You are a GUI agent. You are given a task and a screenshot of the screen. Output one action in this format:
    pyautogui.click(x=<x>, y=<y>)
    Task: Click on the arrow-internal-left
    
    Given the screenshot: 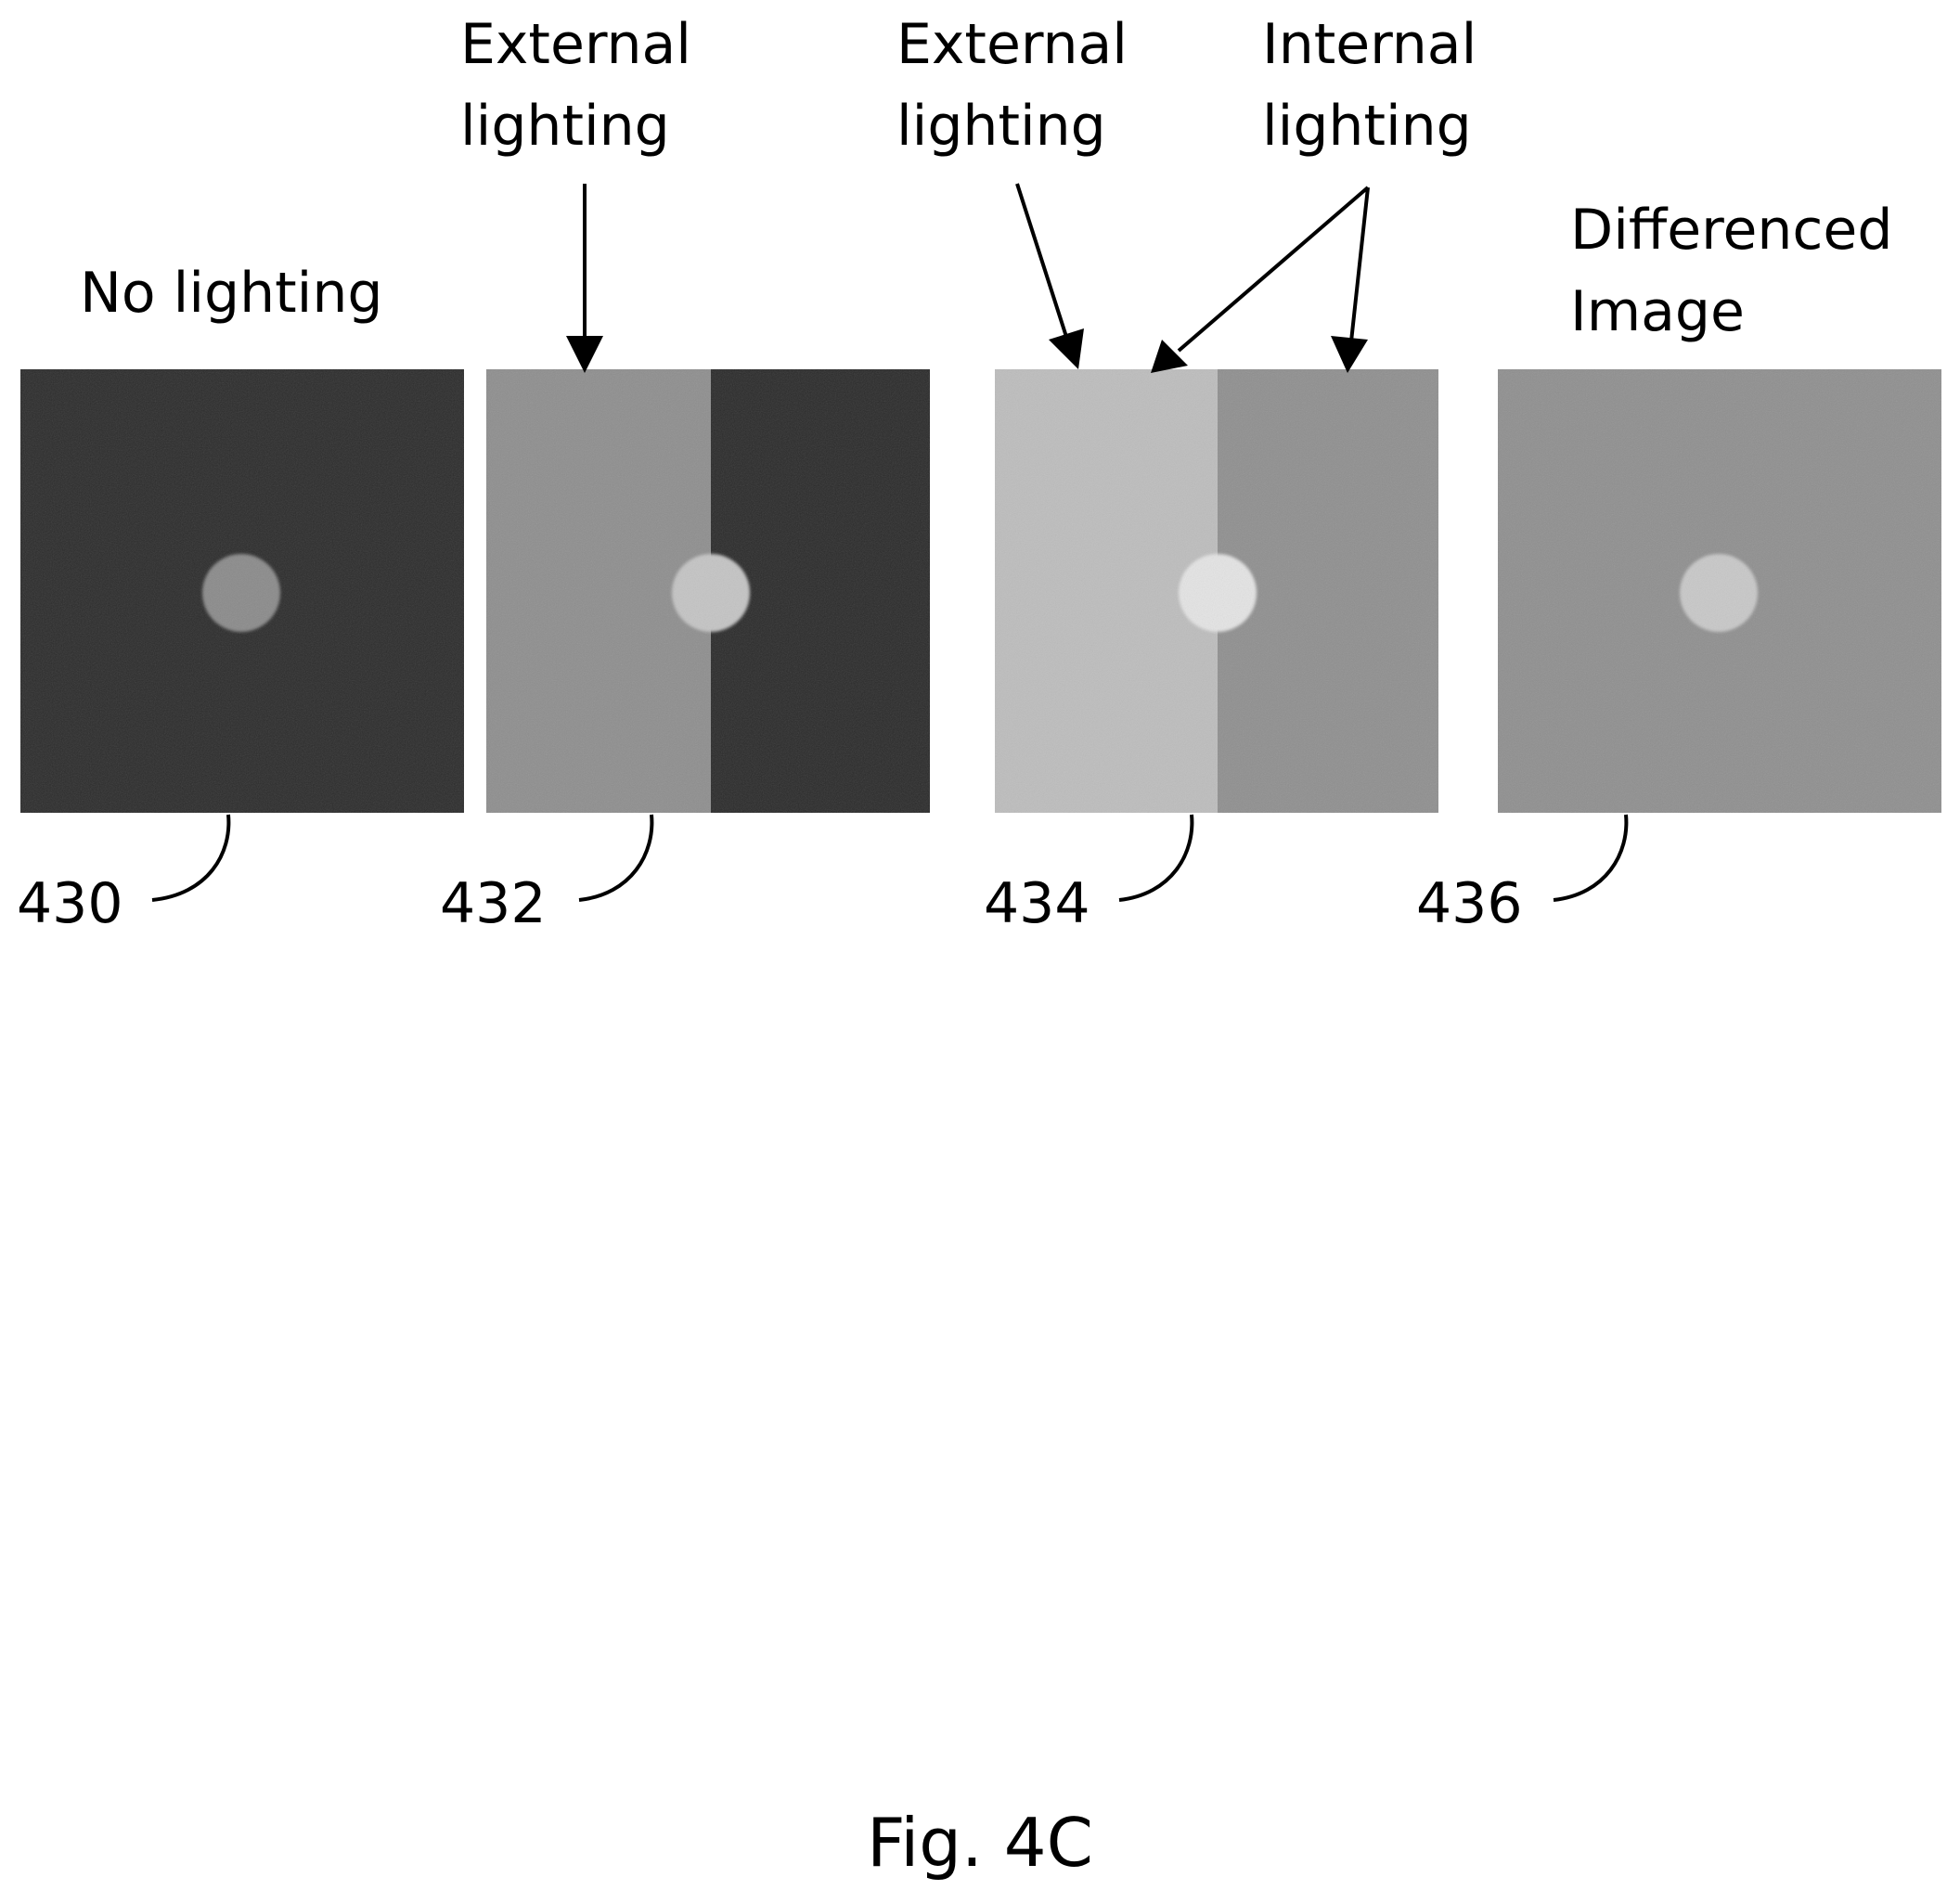 What is the action you would take?
    pyautogui.click(x=1273, y=269)
    